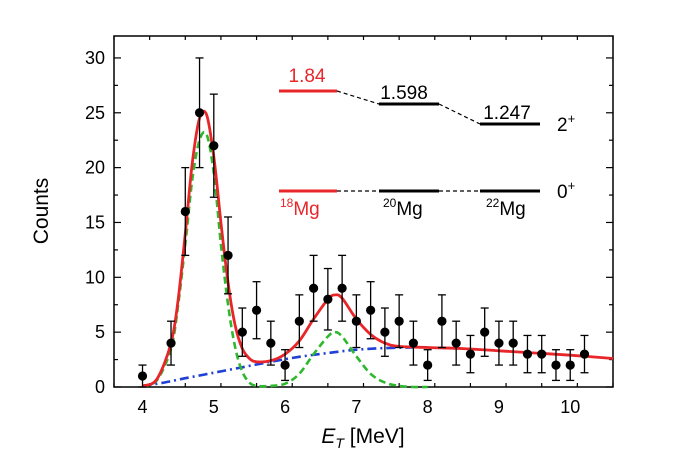 Image resolution: width=683 pixels, height=462 pixels. I want to click on x-axis-label-unit: [MeV], so click(374, 436).